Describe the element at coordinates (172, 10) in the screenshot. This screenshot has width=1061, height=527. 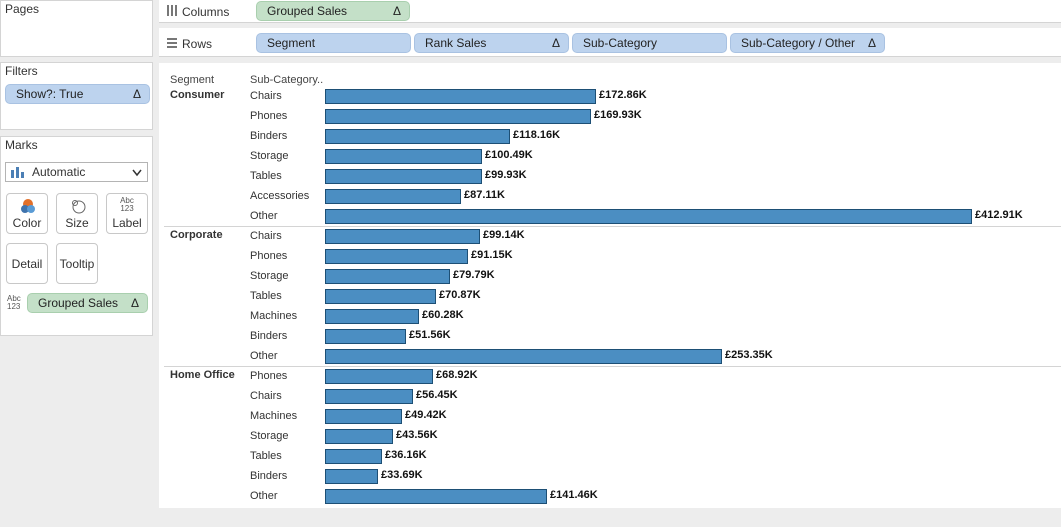
I see `columns-icon` at that location.